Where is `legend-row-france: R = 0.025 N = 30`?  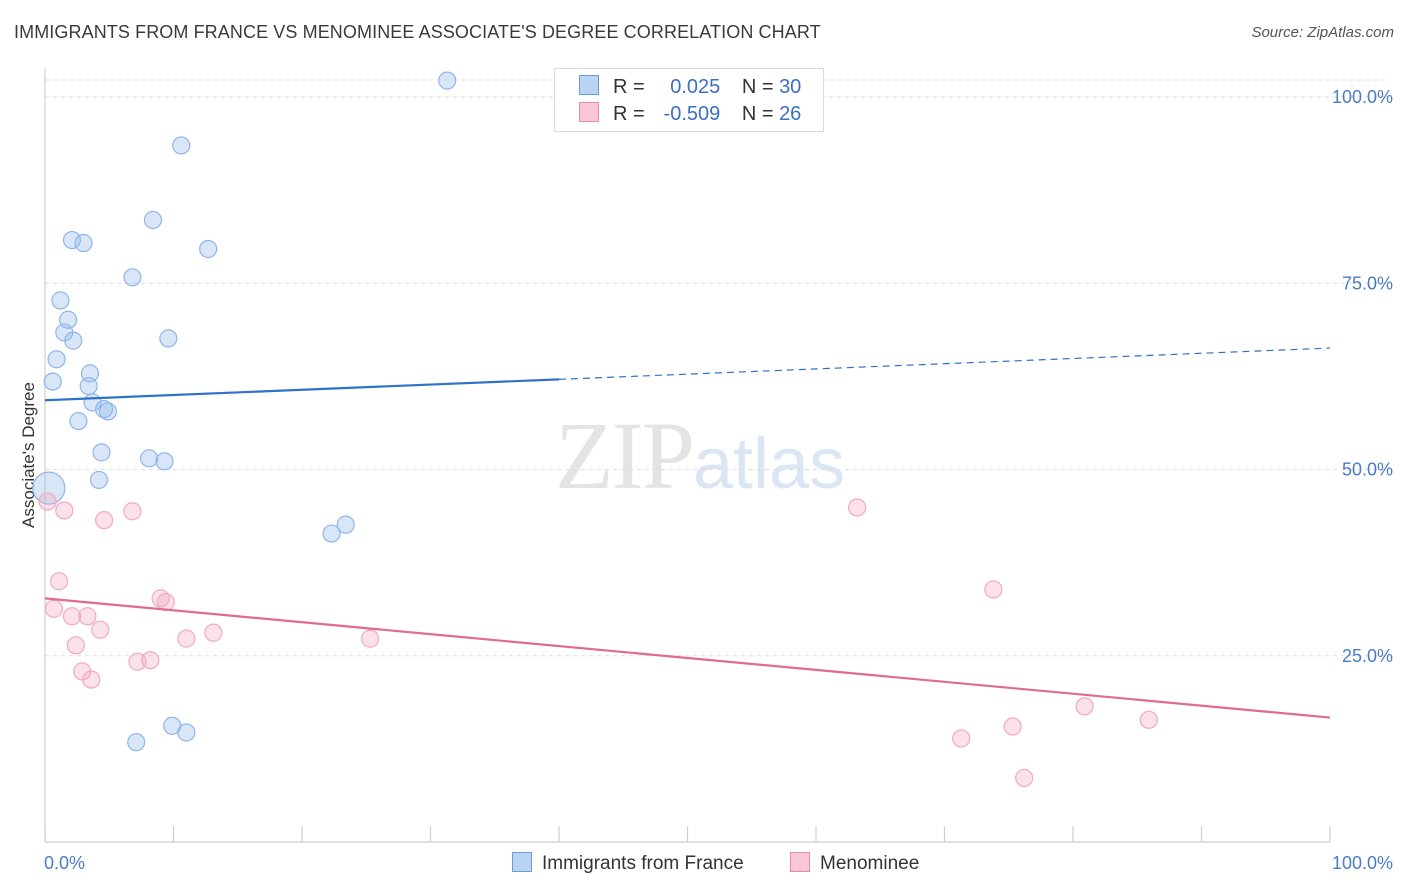
legend-row-france: R = 0.025 N = 30 is located at coordinates (690, 87).